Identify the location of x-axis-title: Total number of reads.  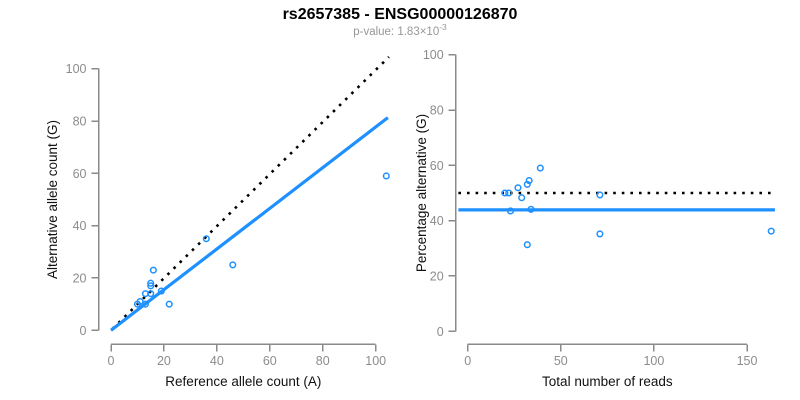
(607, 381).